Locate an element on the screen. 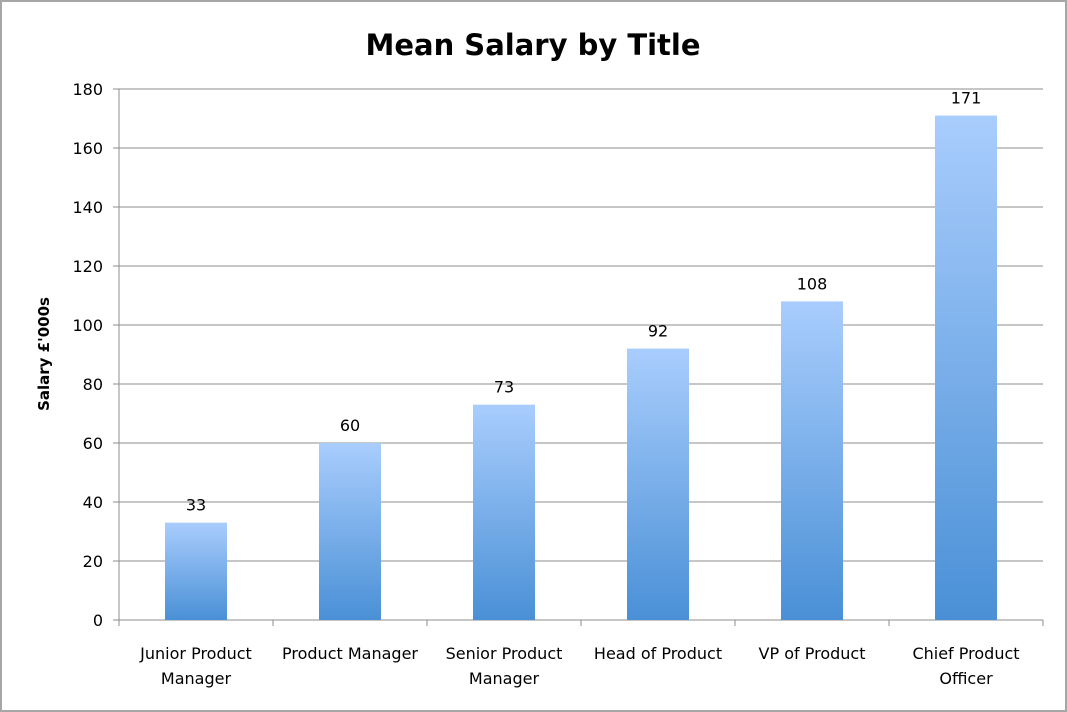  x-tick-label: Senior Product is located at coordinates (504, 653).